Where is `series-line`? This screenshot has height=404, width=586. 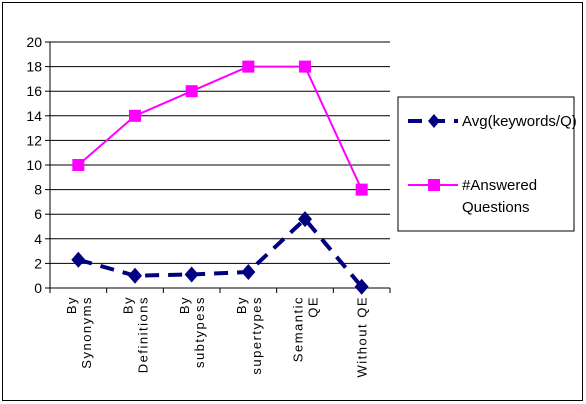
series-line is located at coordinates (220, 253).